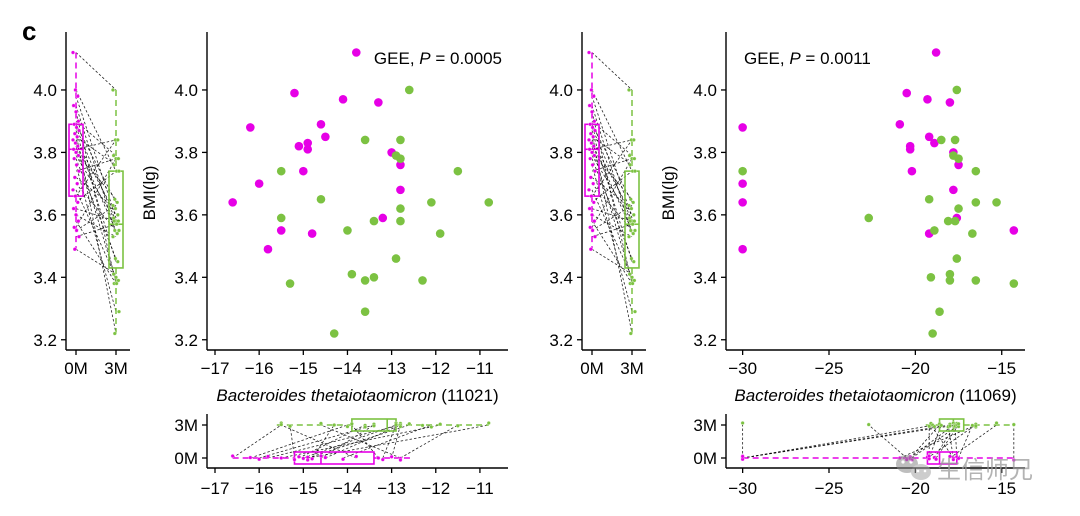 This screenshot has width=1080, height=516. I want to click on stat-annotation: GEE, P = 0.0005, so click(438, 58).